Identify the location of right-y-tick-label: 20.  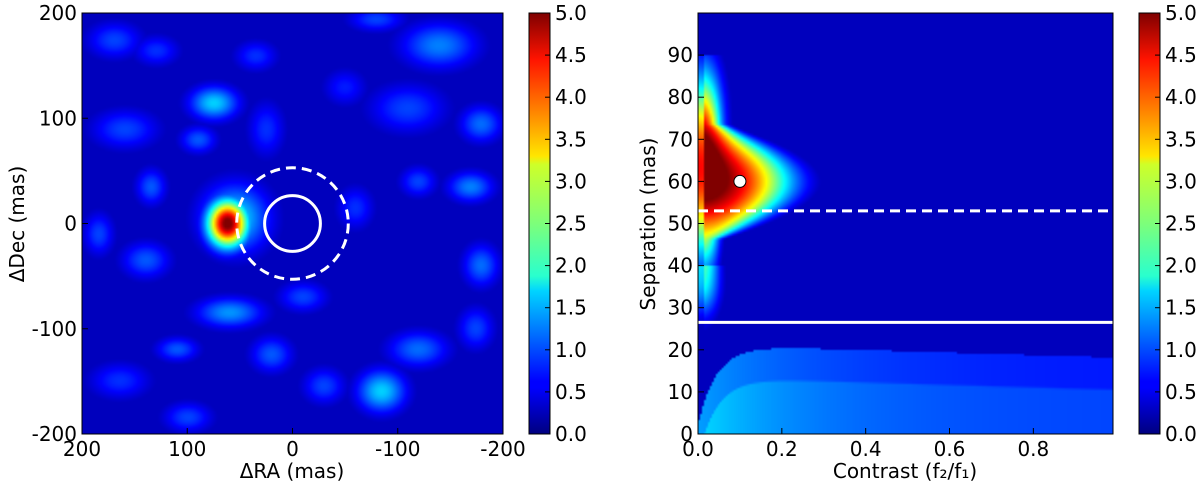
(680, 350).